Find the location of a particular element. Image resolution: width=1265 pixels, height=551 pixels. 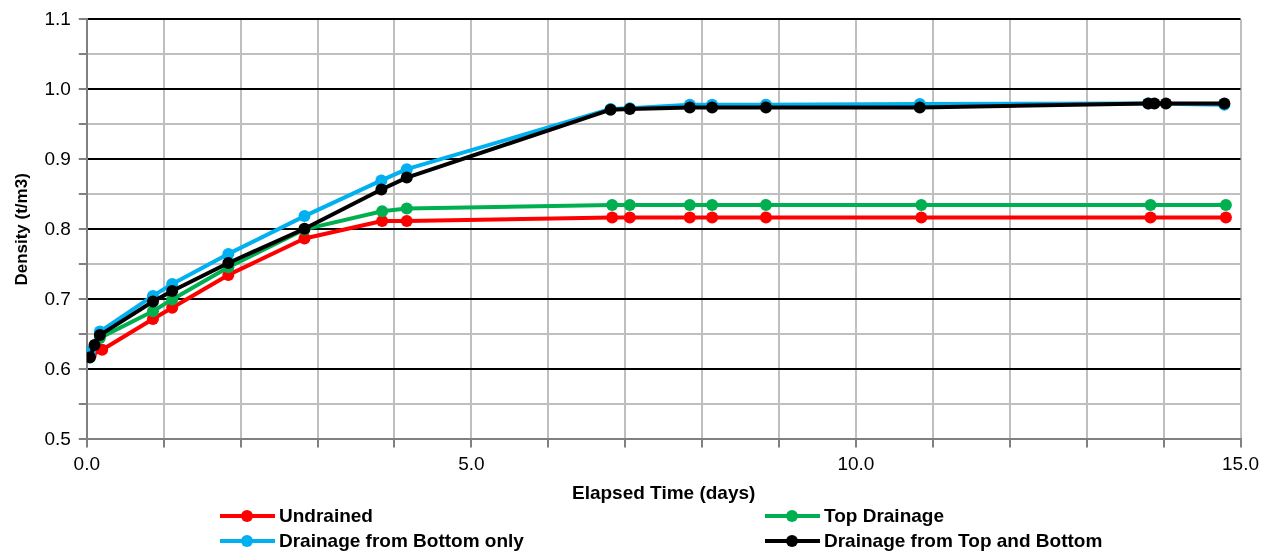

legend-label: Undrained is located at coordinates (326, 516).